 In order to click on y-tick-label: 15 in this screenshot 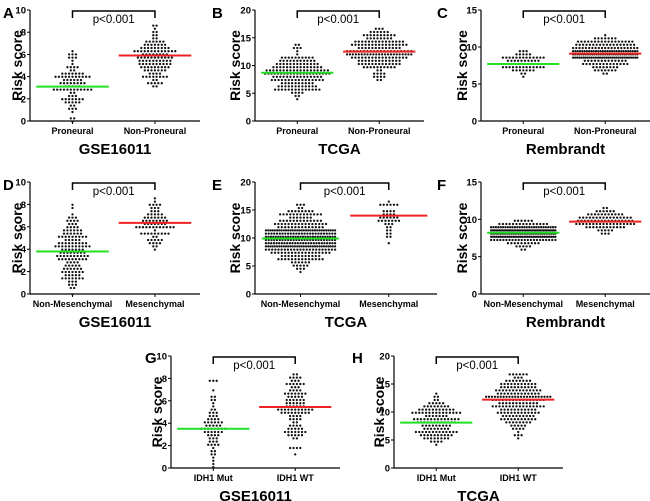, I will do `click(384, 385)`.